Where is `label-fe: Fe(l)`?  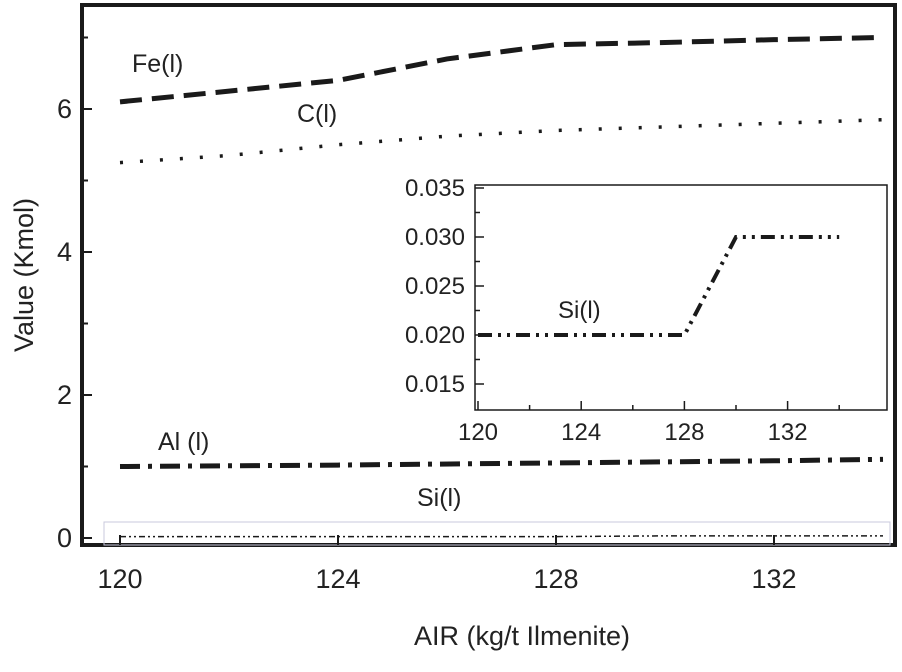 label-fe: Fe(l) is located at coordinates (157, 64).